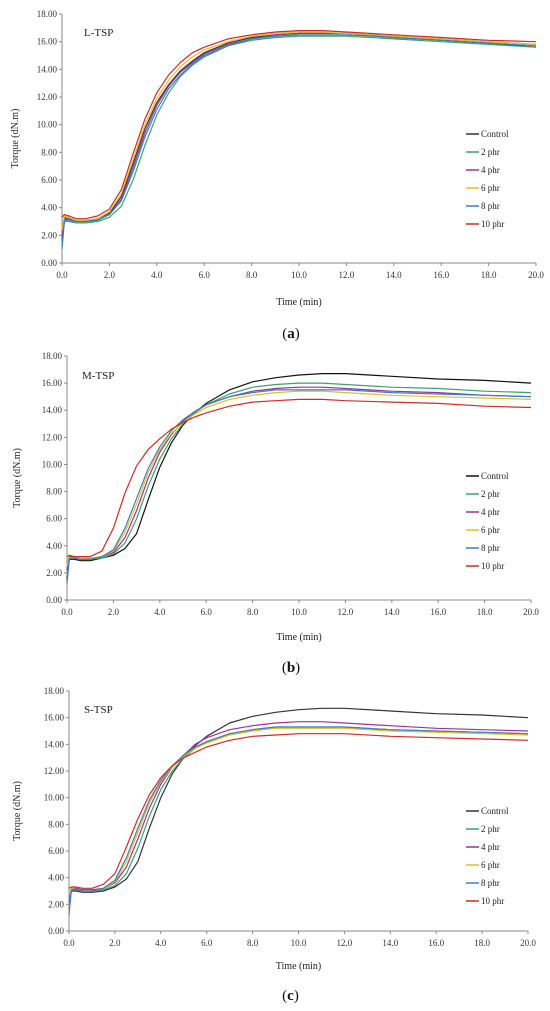 The width and height of the screenshot is (550, 1011). I want to click on panel-title: M-TSP, so click(98, 376).